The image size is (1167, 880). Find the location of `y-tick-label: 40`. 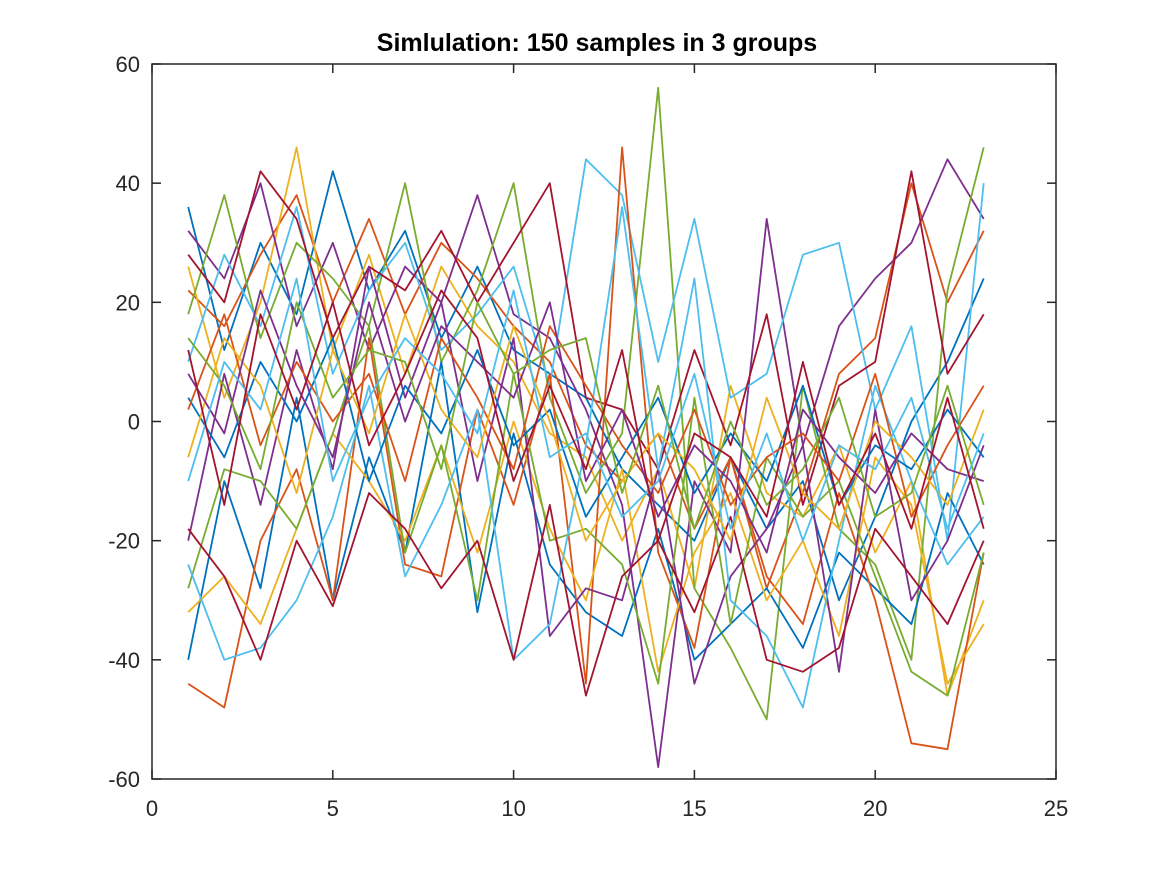

y-tick-label: 40 is located at coordinates (128, 183).